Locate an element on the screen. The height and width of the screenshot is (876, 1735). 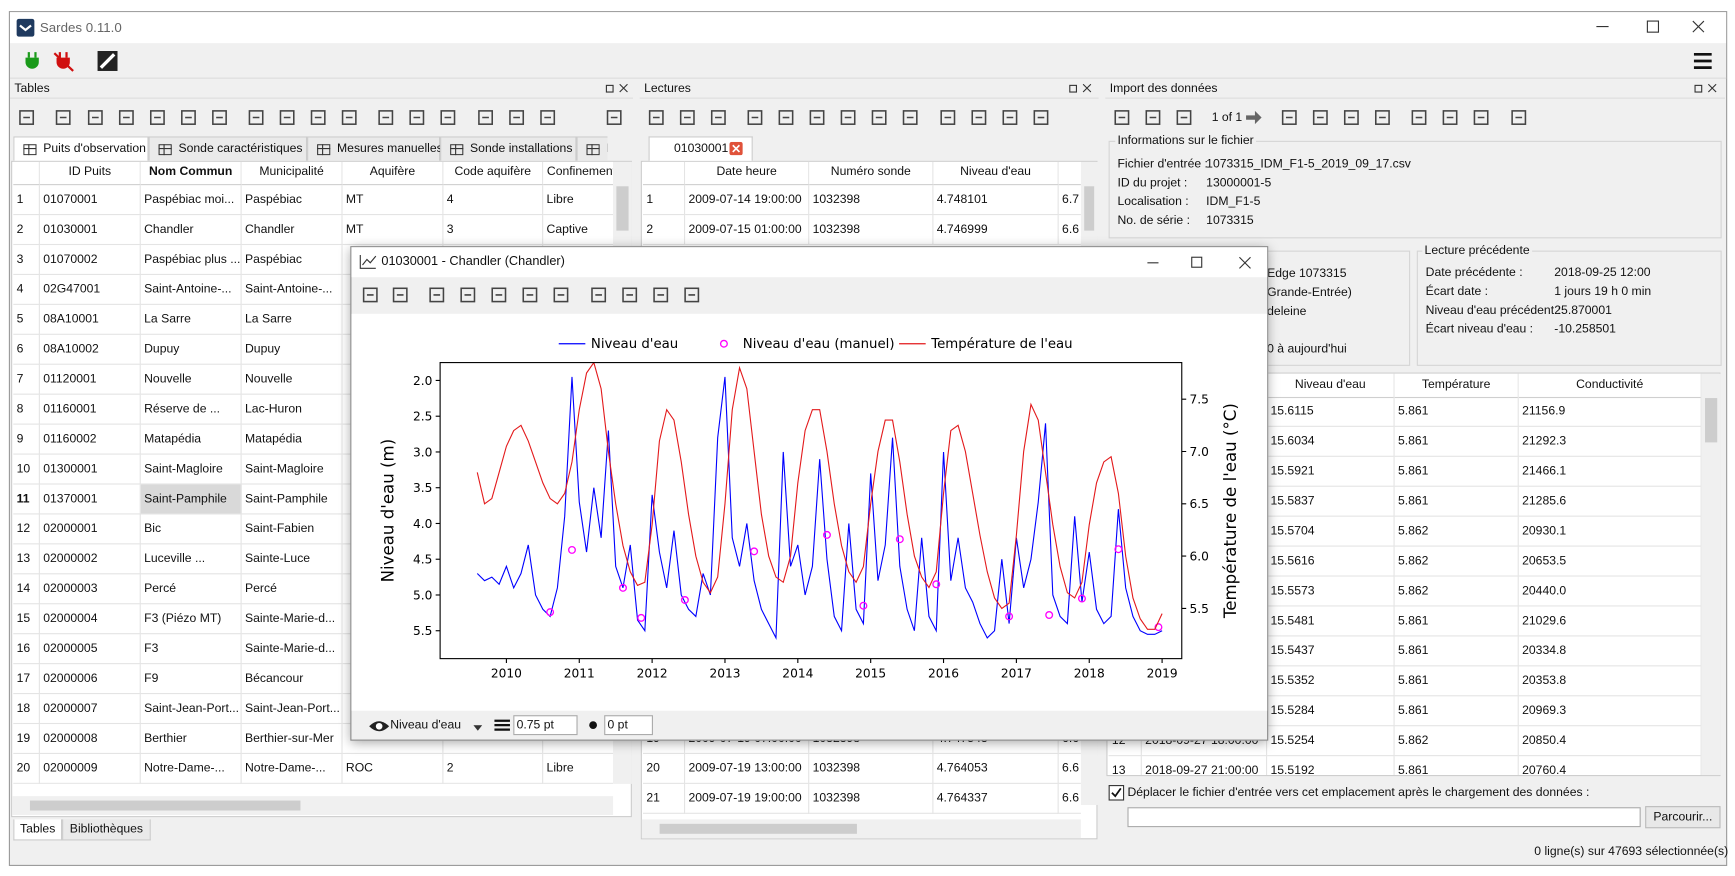
table-cell: 21 is located at coordinates (664, 798).